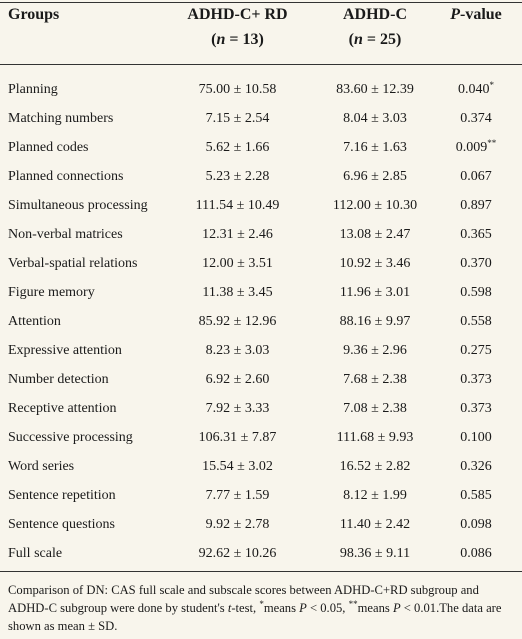 This screenshot has width=522, height=639. What do you see at coordinates (48, 147) in the screenshot?
I see `row-label: Planned codes` at bounding box center [48, 147].